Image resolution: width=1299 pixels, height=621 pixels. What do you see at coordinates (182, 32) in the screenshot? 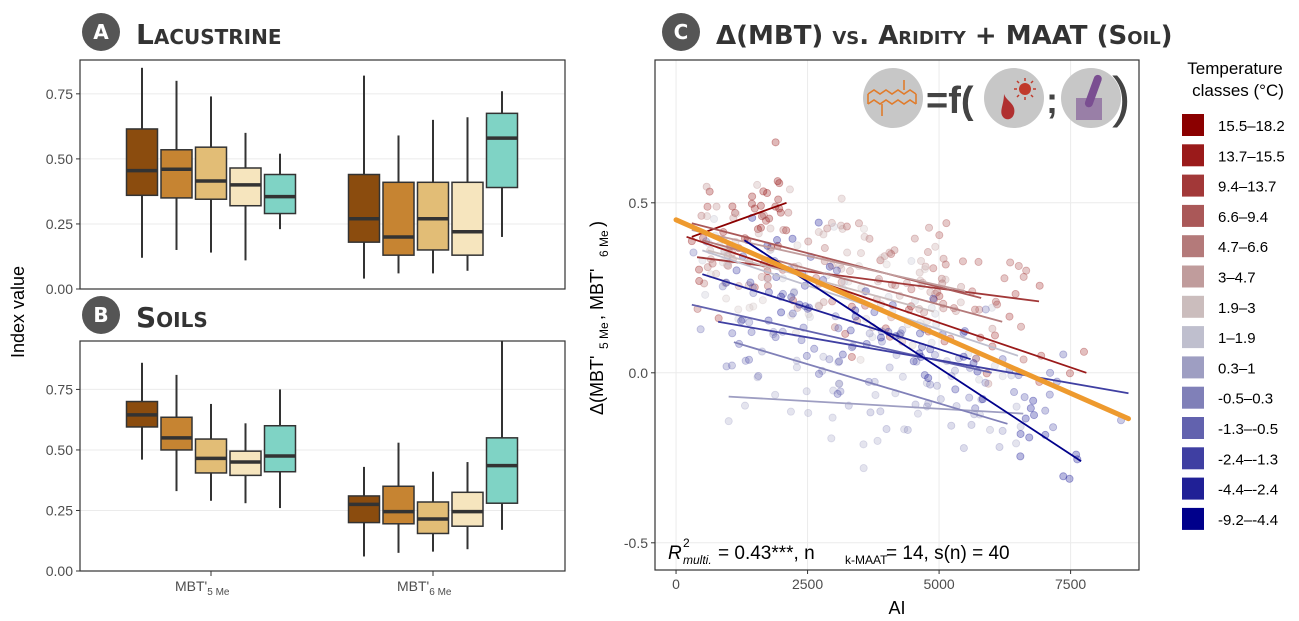
I see `panel-a-header: A Lacustrine` at bounding box center [182, 32].